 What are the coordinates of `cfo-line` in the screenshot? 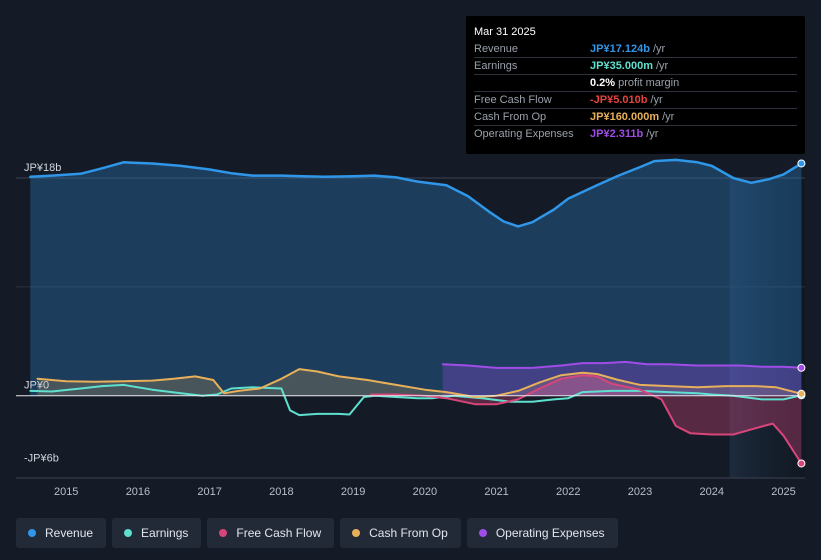 It's located at (419, 383).